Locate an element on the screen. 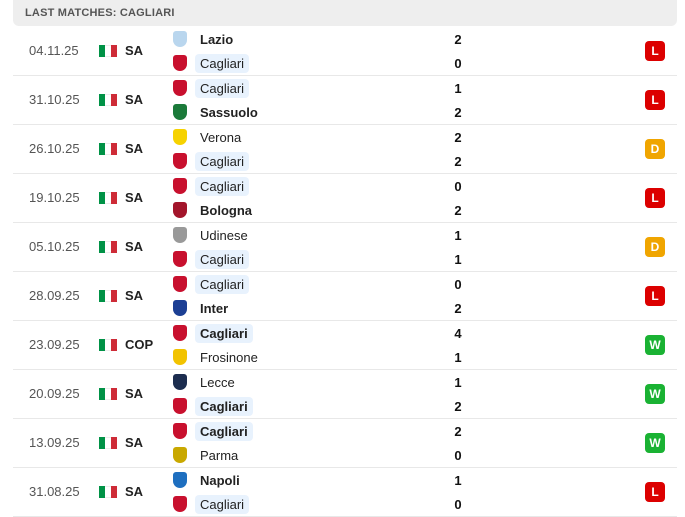  match-date: 05.10.25 is located at coordinates (54, 246).